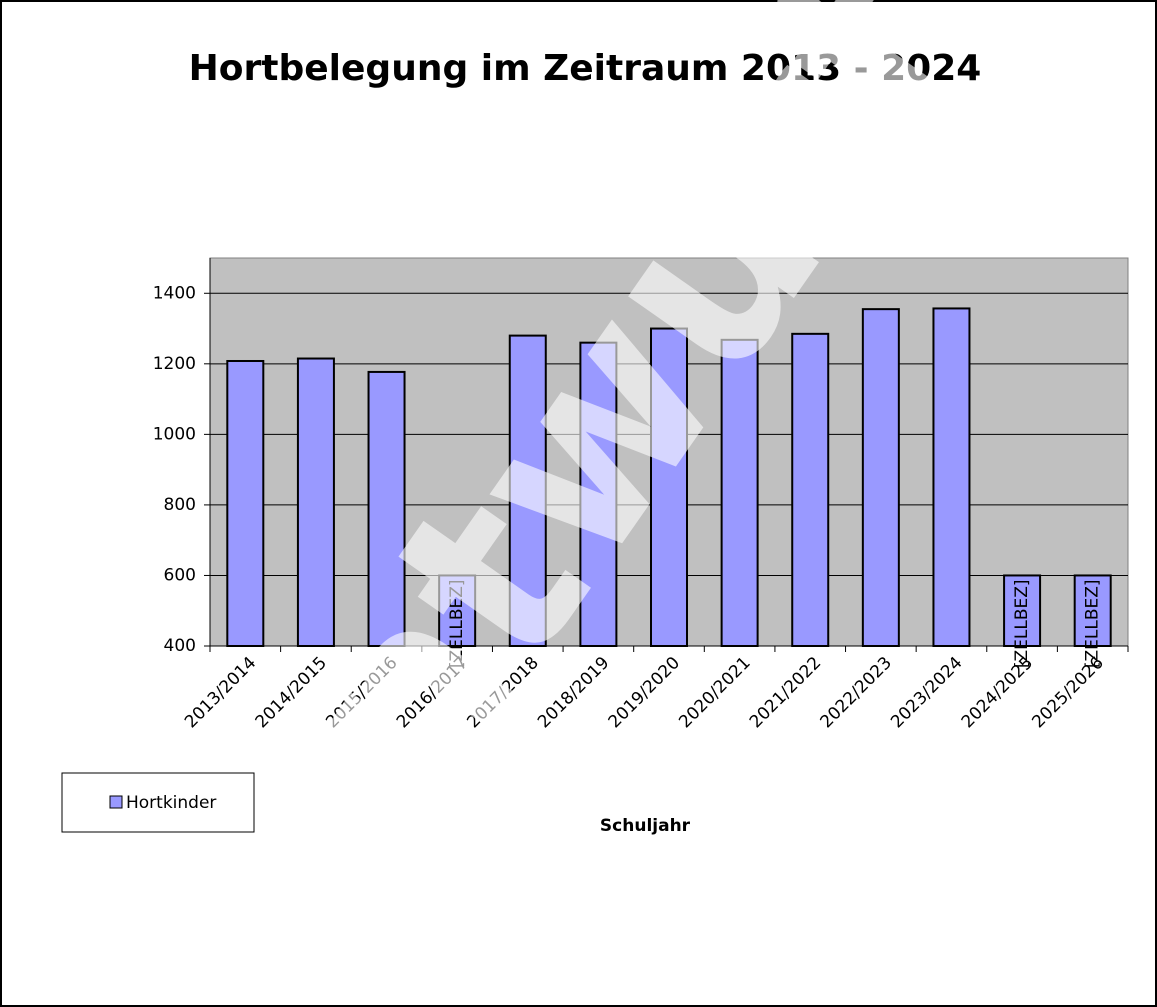 This screenshot has width=1157, height=1007. Describe the element at coordinates (174, 434) in the screenshot. I see `y-tick-label: 1000` at that location.